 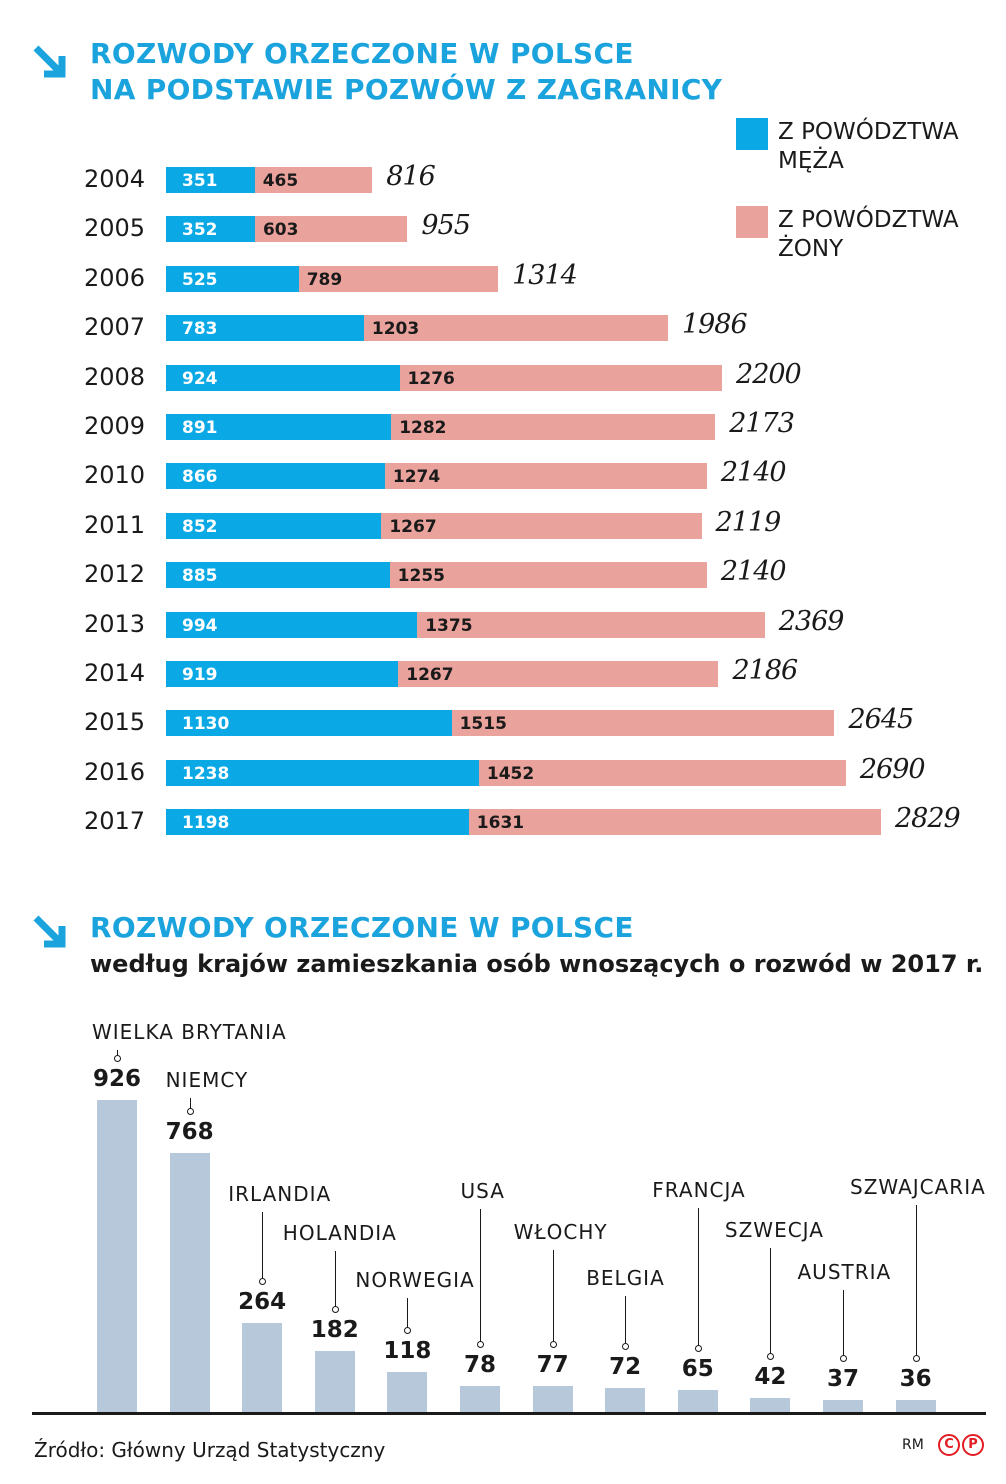 I want to click on value-husband-2004: 351, so click(x=200, y=181).